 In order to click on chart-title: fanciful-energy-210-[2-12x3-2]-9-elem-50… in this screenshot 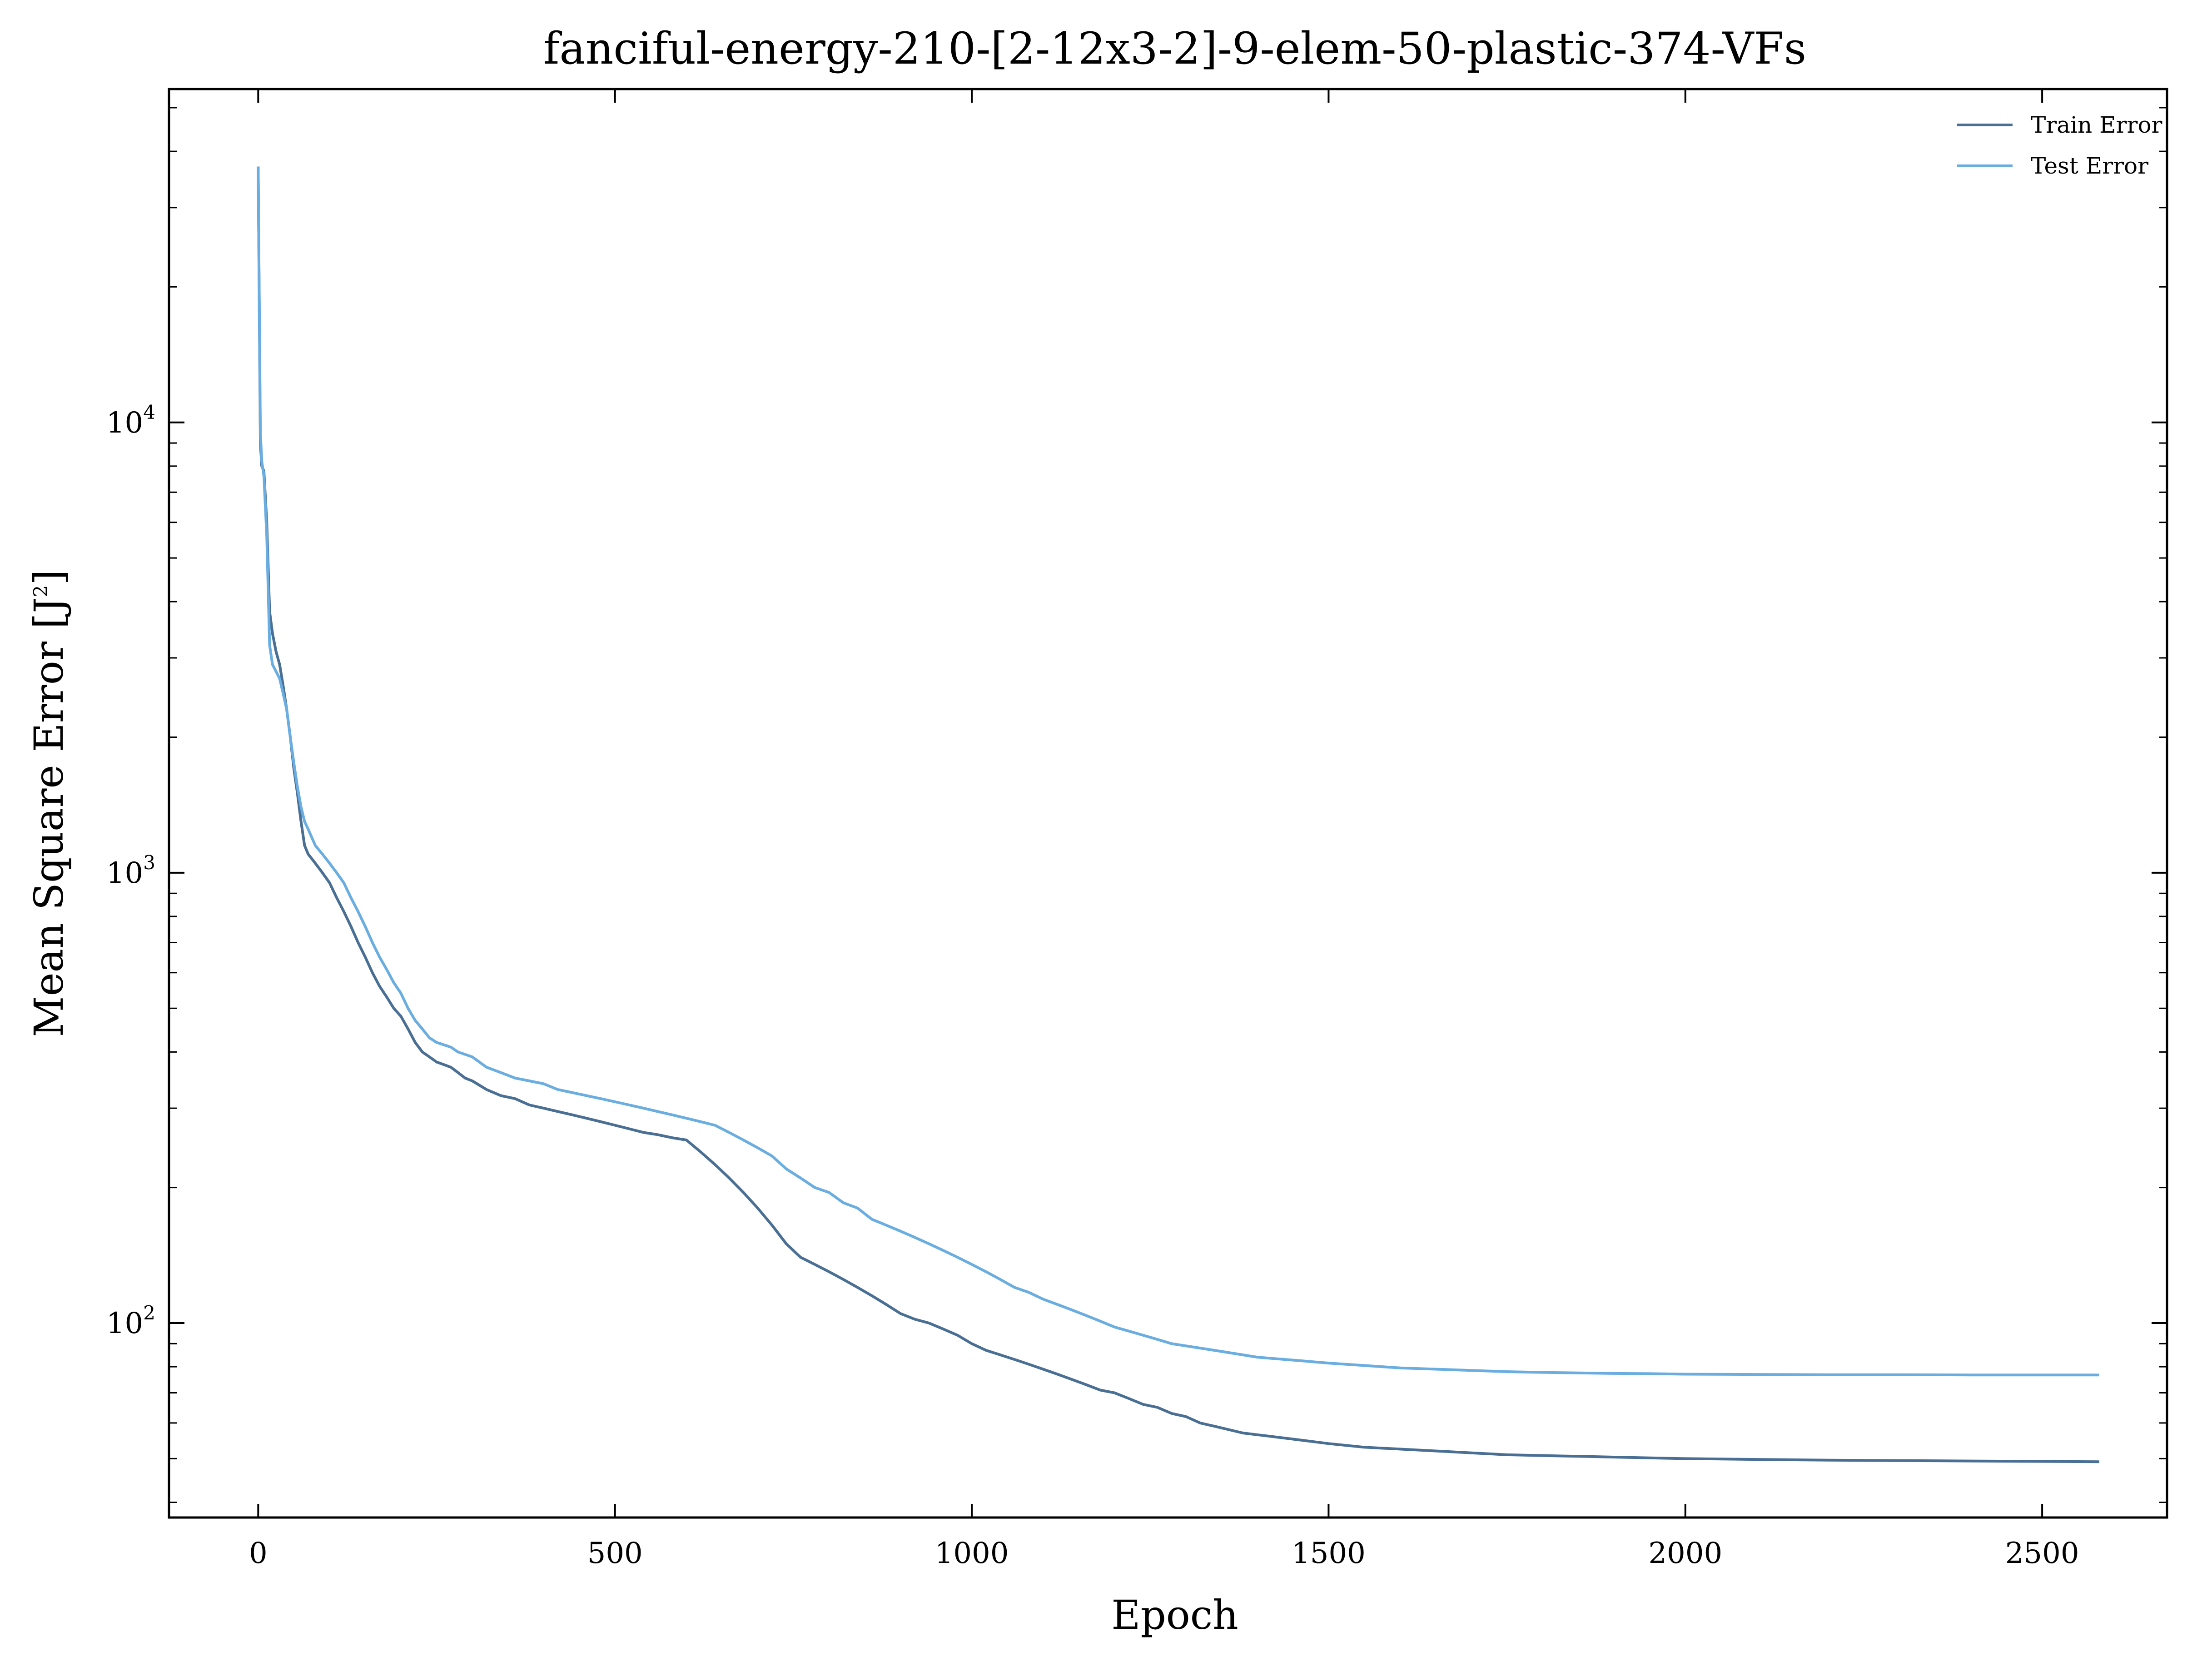, I will do `click(1175, 48)`.